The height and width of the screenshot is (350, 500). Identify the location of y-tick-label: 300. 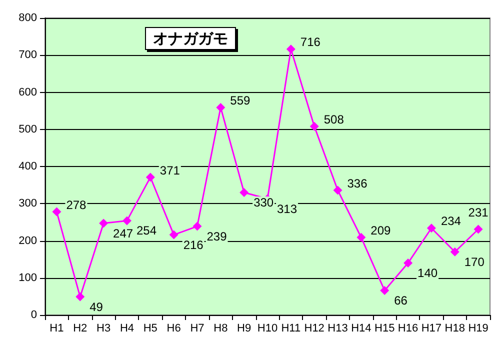
(27, 204).